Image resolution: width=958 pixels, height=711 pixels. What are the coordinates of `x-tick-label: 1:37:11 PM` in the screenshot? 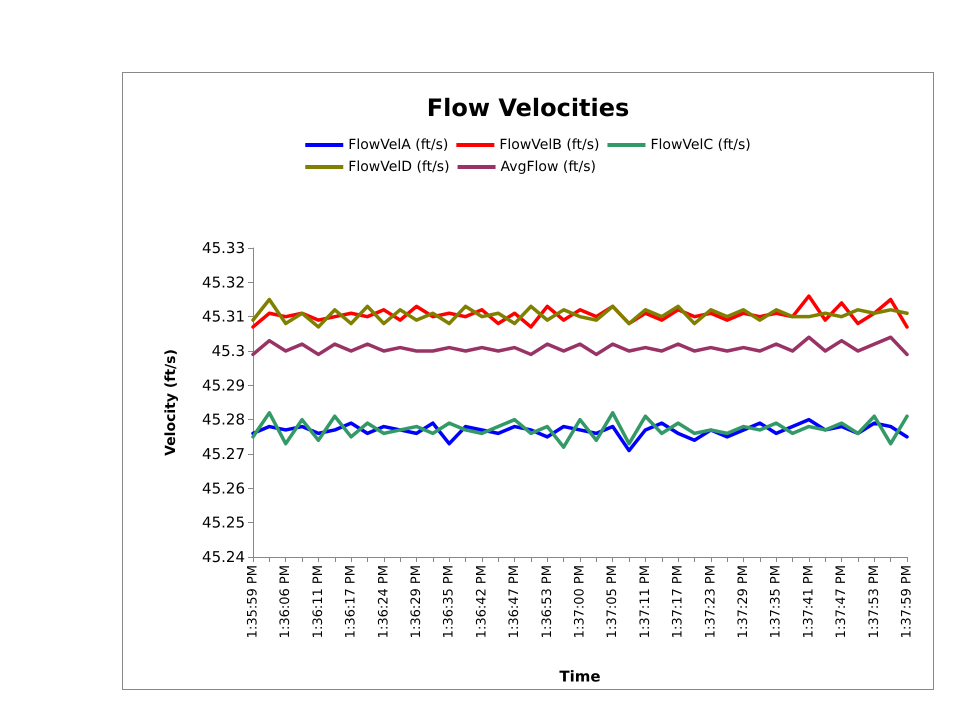 It's located at (645, 601).